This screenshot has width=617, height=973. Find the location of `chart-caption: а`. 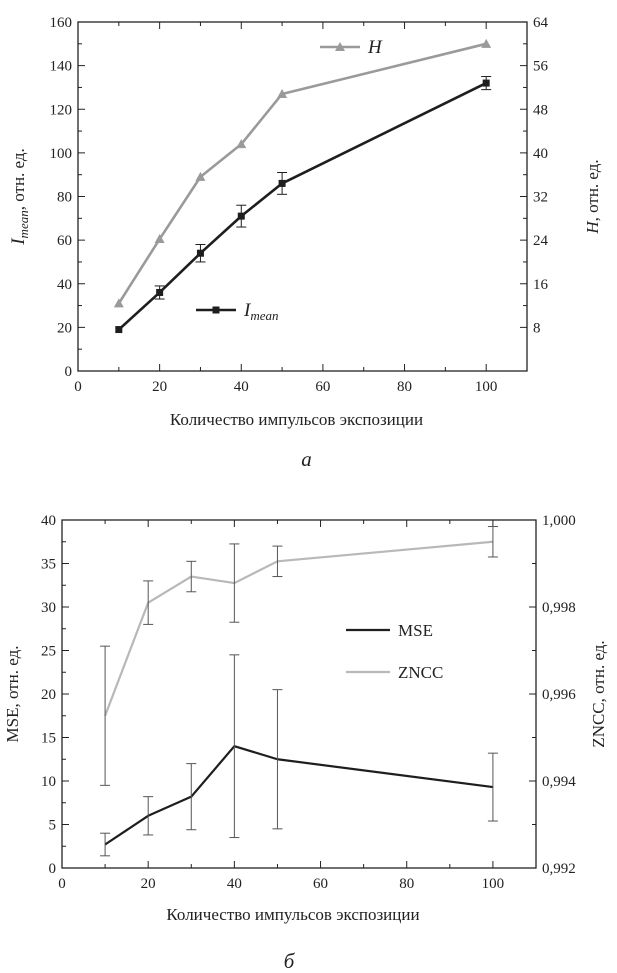

chart-caption: а is located at coordinates (306, 459).